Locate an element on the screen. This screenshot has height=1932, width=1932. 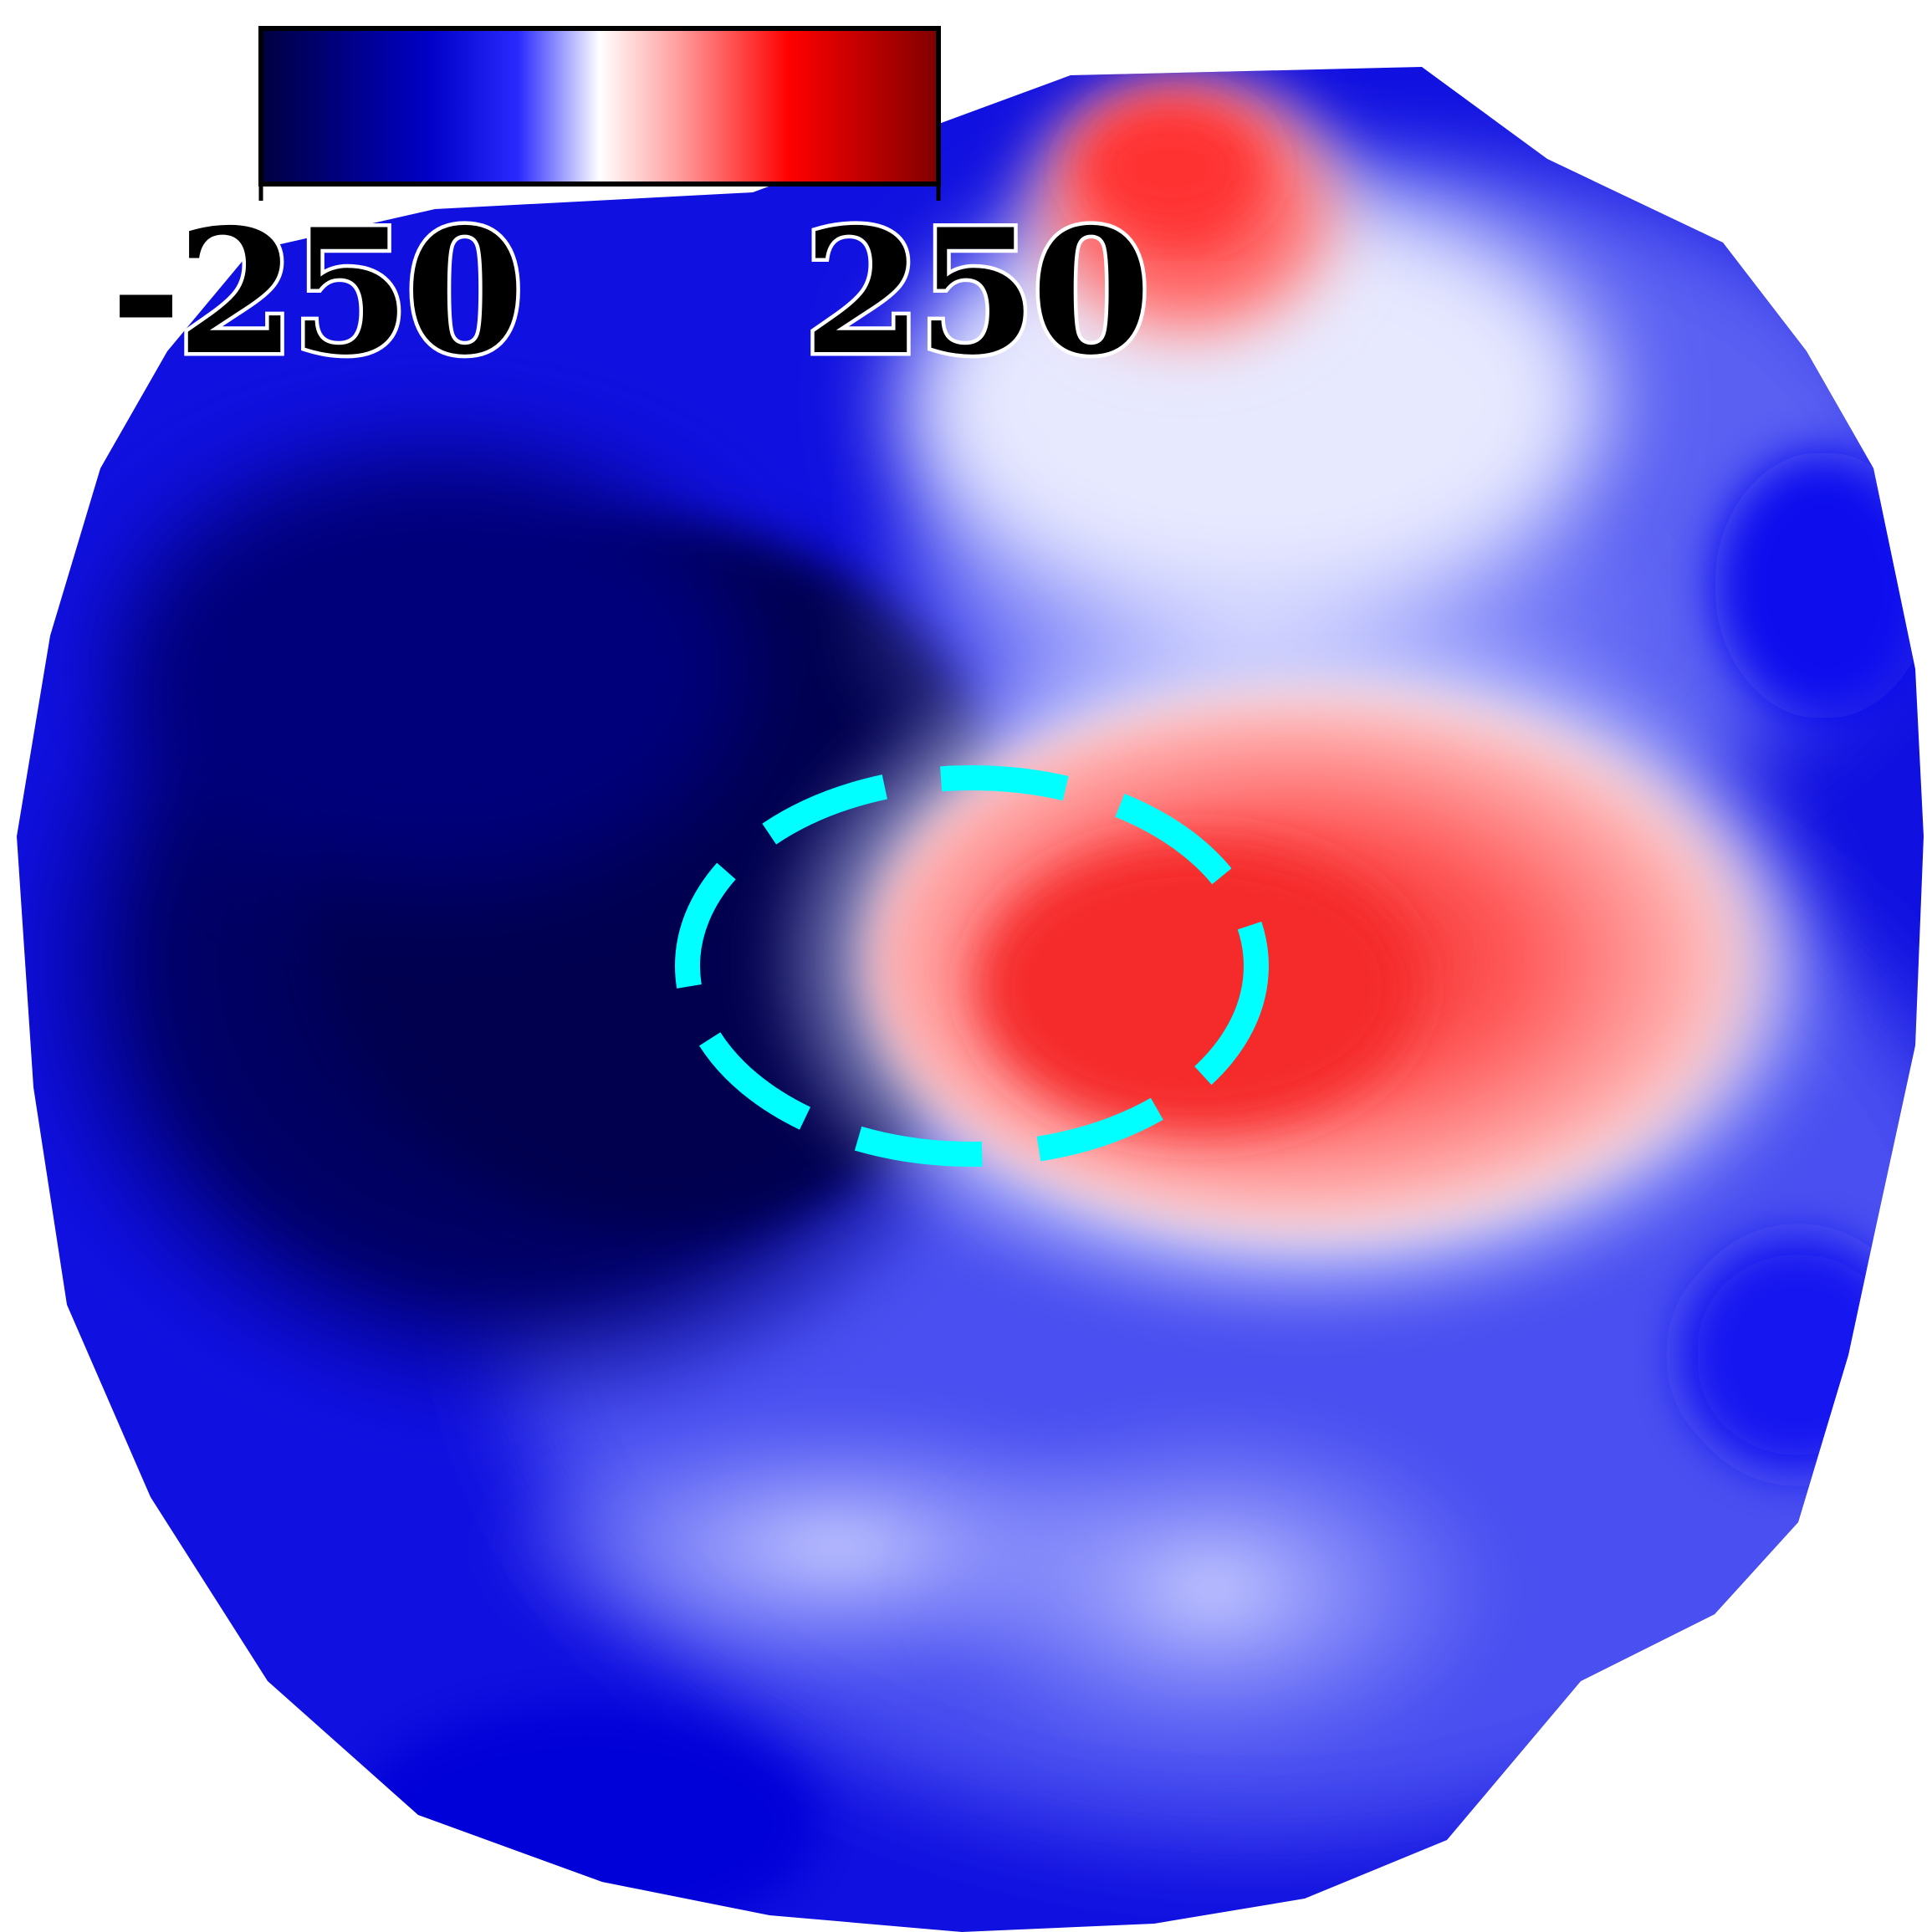
highlight-dashed-ellipse is located at coordinates (972, 966).